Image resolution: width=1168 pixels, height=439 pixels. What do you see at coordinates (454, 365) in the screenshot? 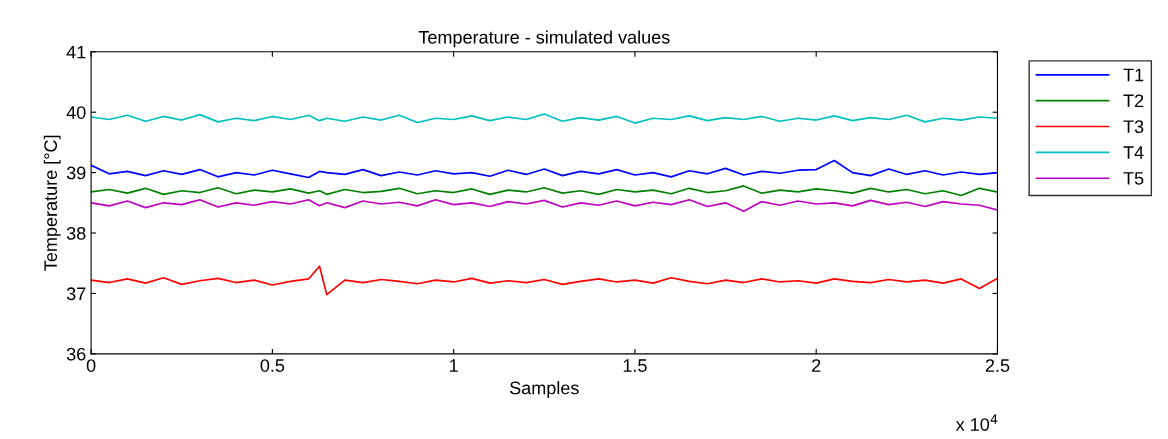
I see `x-tick-label: 1` at bounding box center [454, 365].